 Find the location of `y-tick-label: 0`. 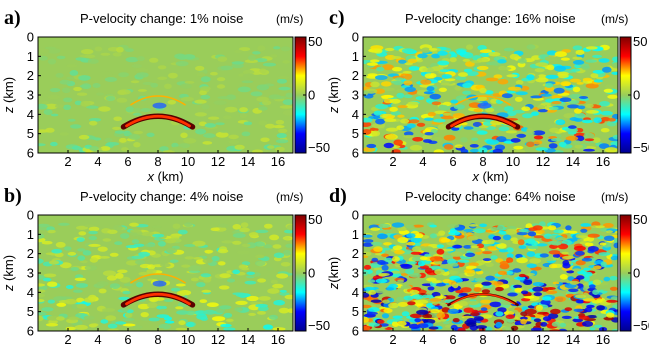

y-tick-label: 0 is located at coordinates (355, 215).